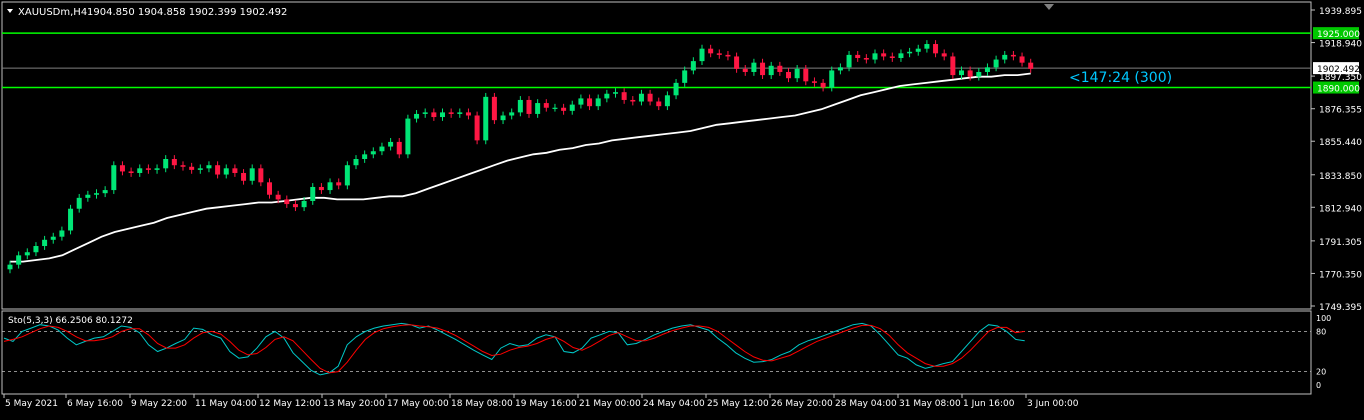 The width and height of the screenshot is (1364, 420). I want to click on horizontal-levels, so click(656, 60).